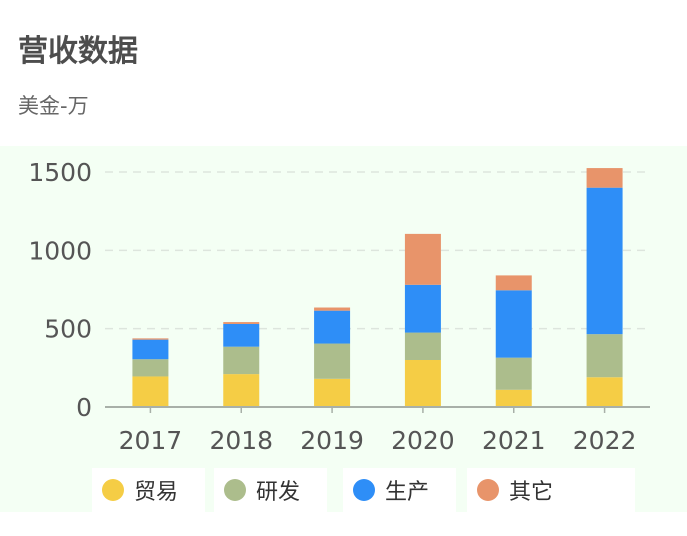  Describe the element at coordinates (364, 490) in the screenshot. I see `legend-swatch-production` at that location.